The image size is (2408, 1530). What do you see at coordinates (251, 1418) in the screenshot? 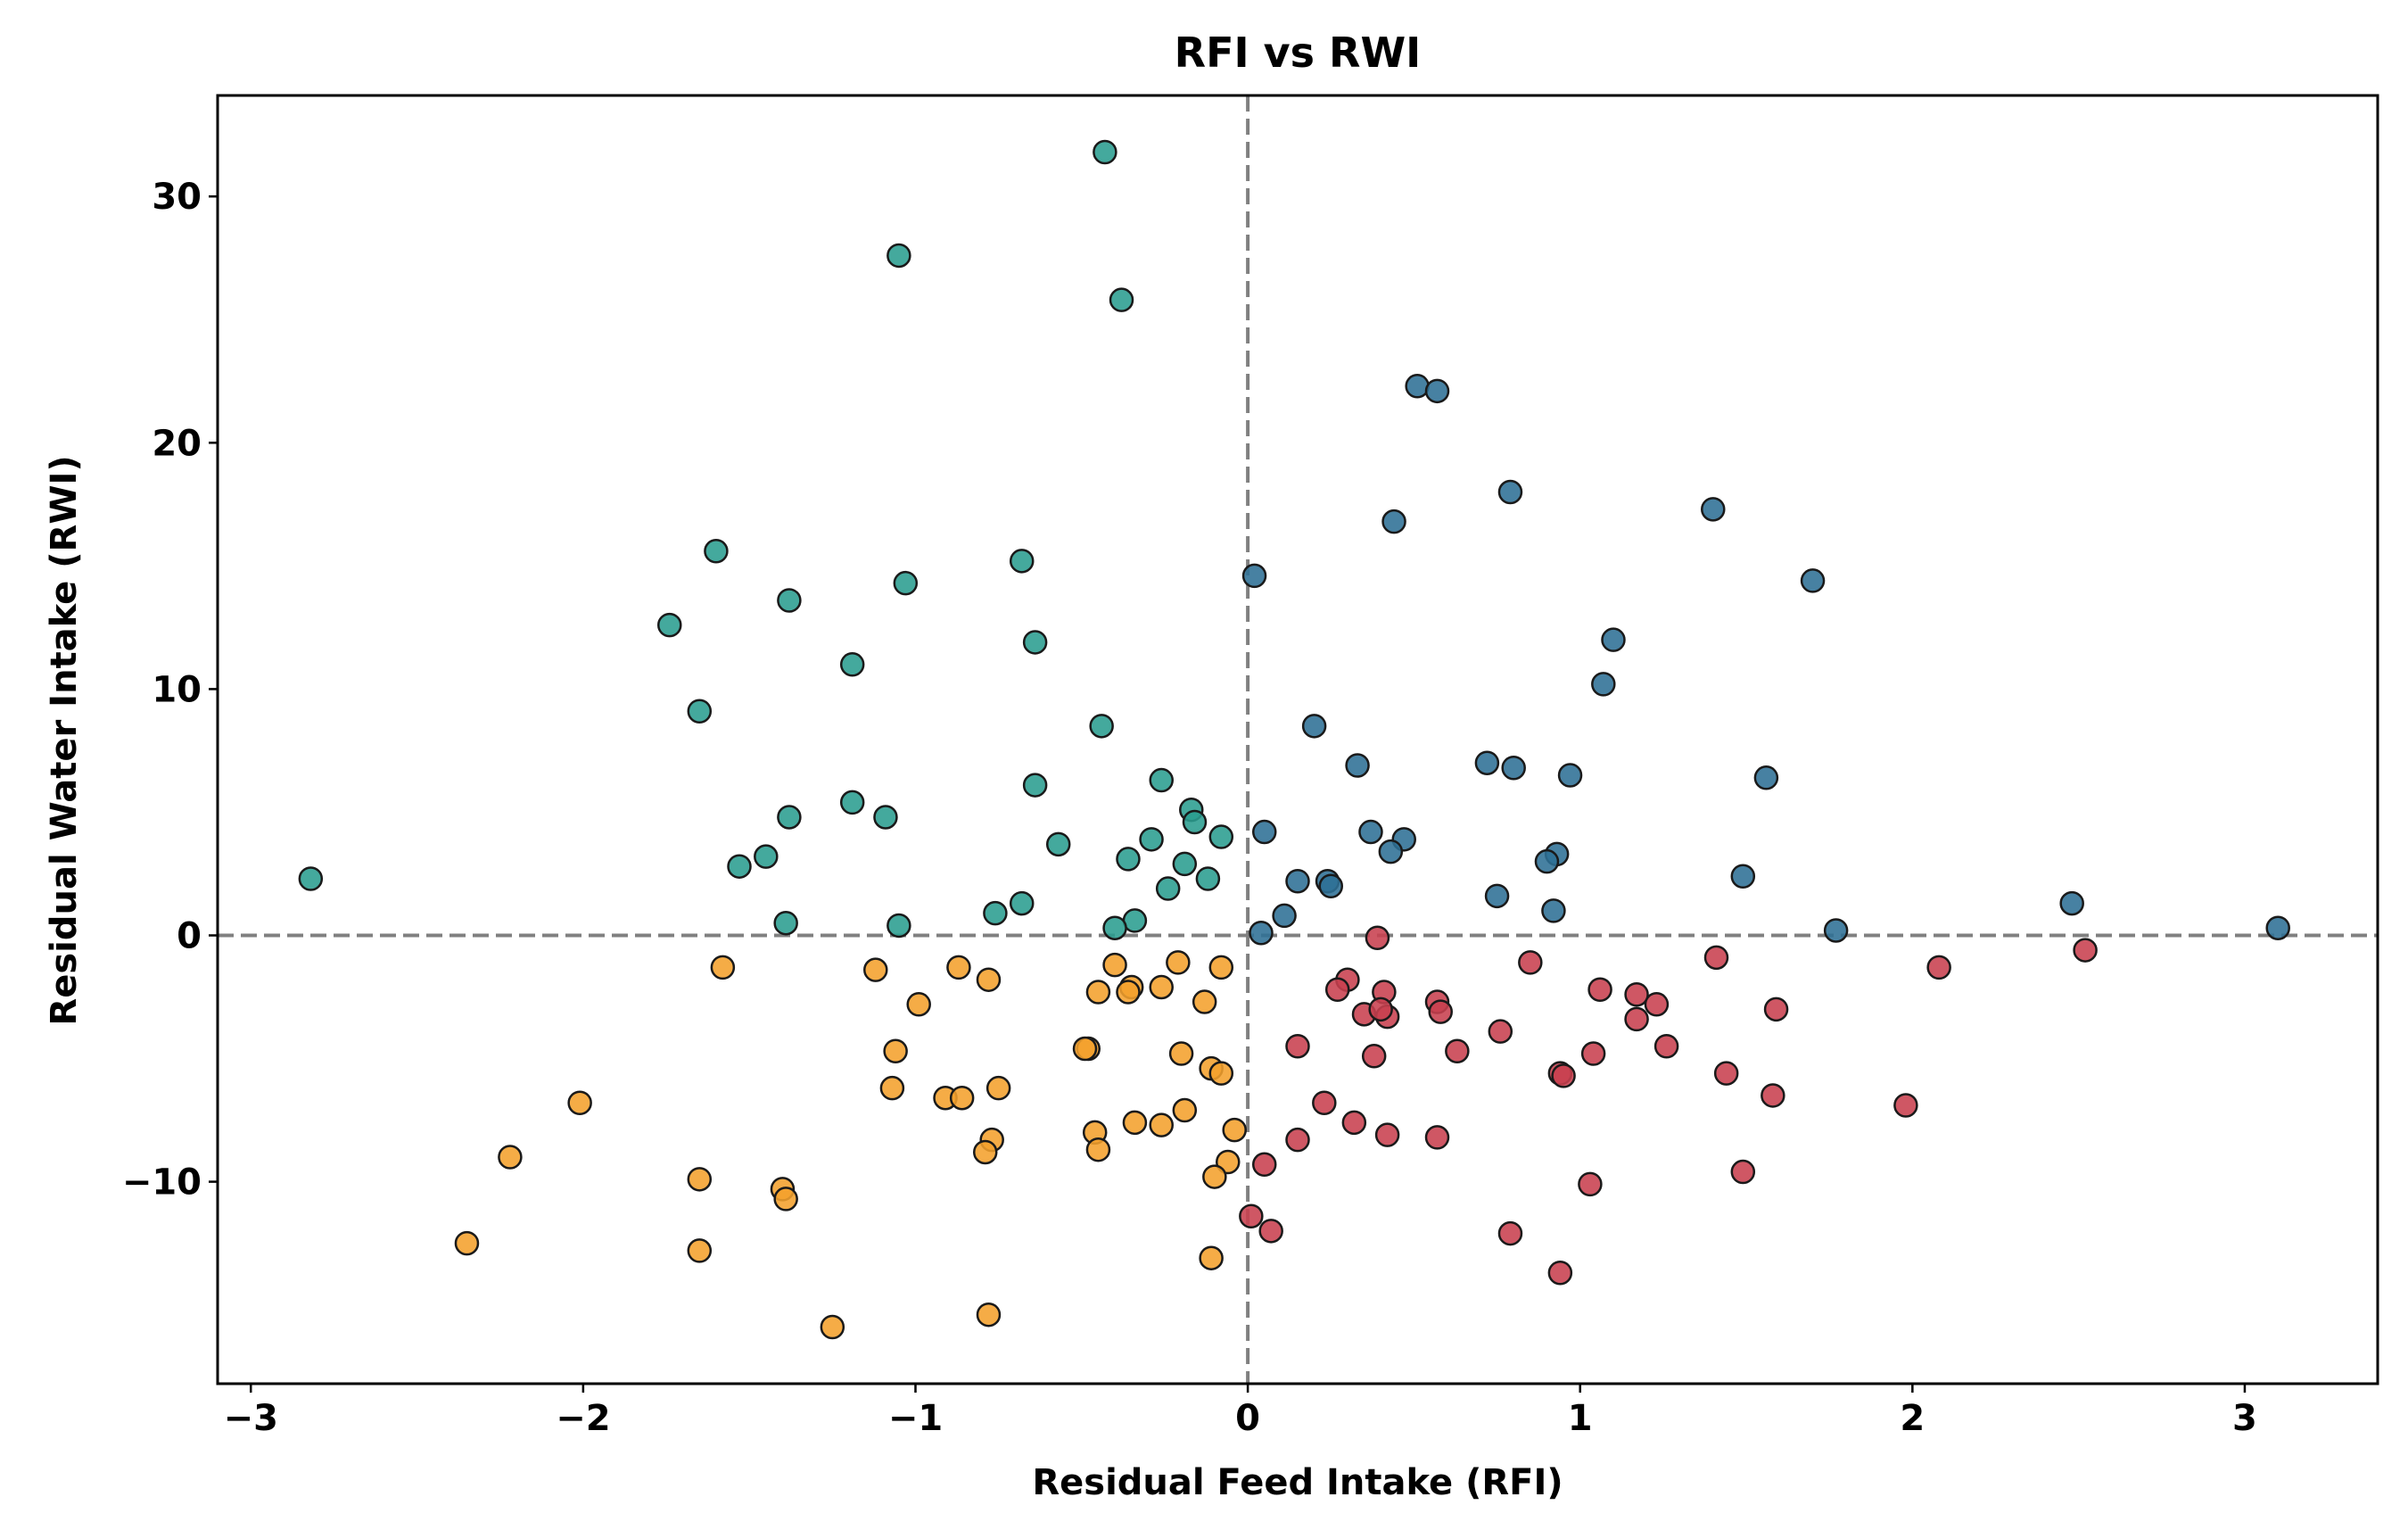
I see `x-tick-label: −3` at bounding box center [251, 1418].